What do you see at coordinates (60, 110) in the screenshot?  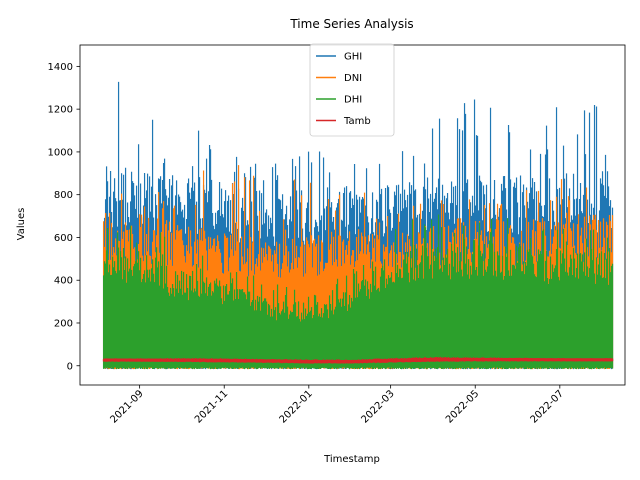 I see `y-tick-label: 1200` at bounding box center [60, 110].